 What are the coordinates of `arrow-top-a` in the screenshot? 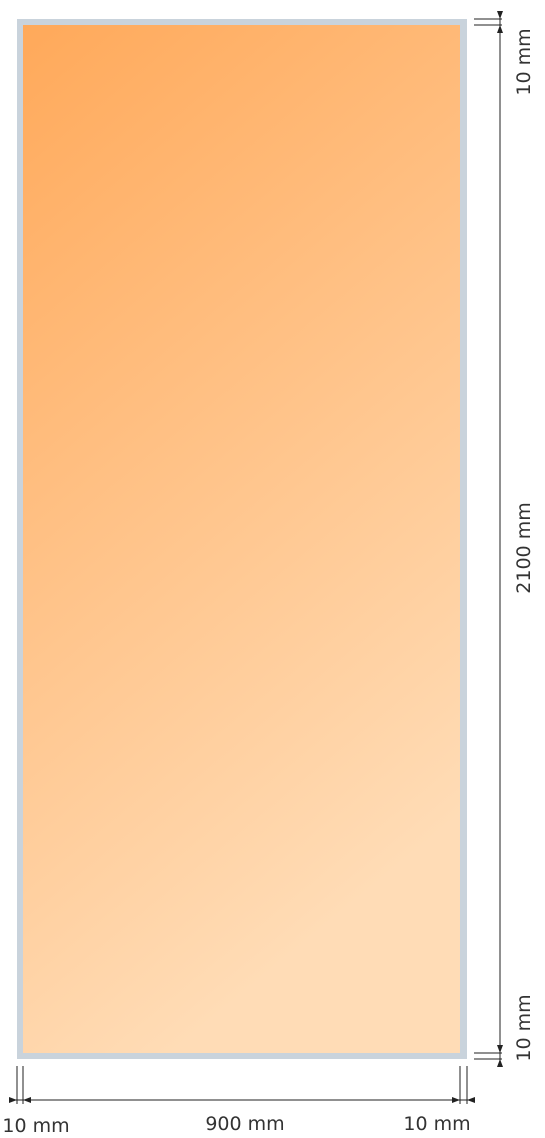 It's located at (500, 15).